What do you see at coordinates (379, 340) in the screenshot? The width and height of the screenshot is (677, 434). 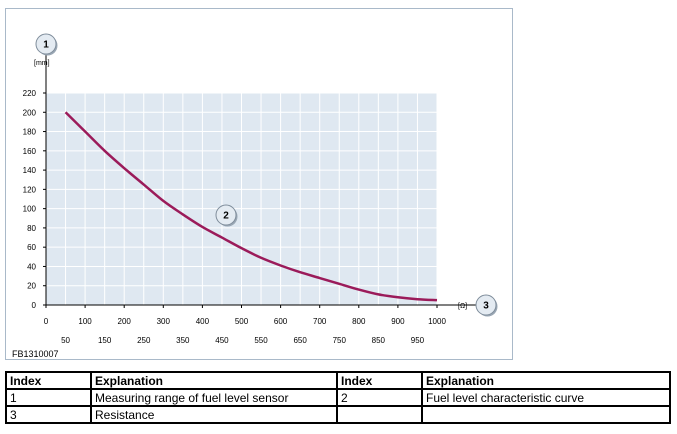 I see `x-tick-label-secondary: 850` at bounding box center [379, 340].